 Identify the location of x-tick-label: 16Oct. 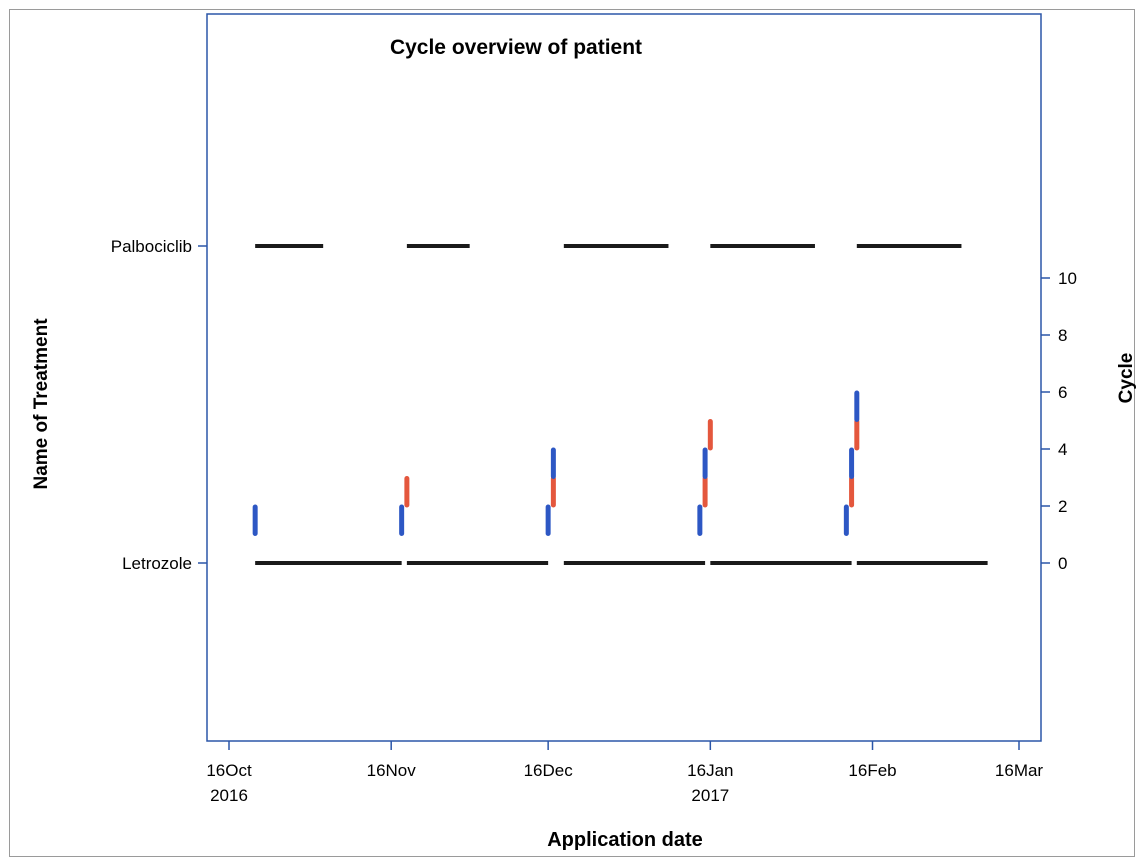
(229, 770).